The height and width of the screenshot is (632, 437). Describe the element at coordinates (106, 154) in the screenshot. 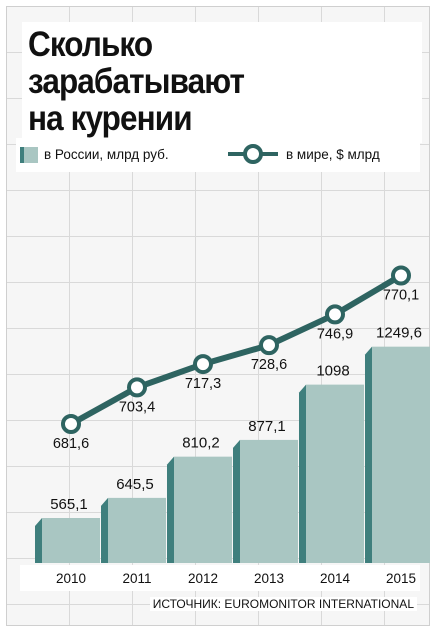

I see `legend-label-russia: в России, млрд руб.` at that location.